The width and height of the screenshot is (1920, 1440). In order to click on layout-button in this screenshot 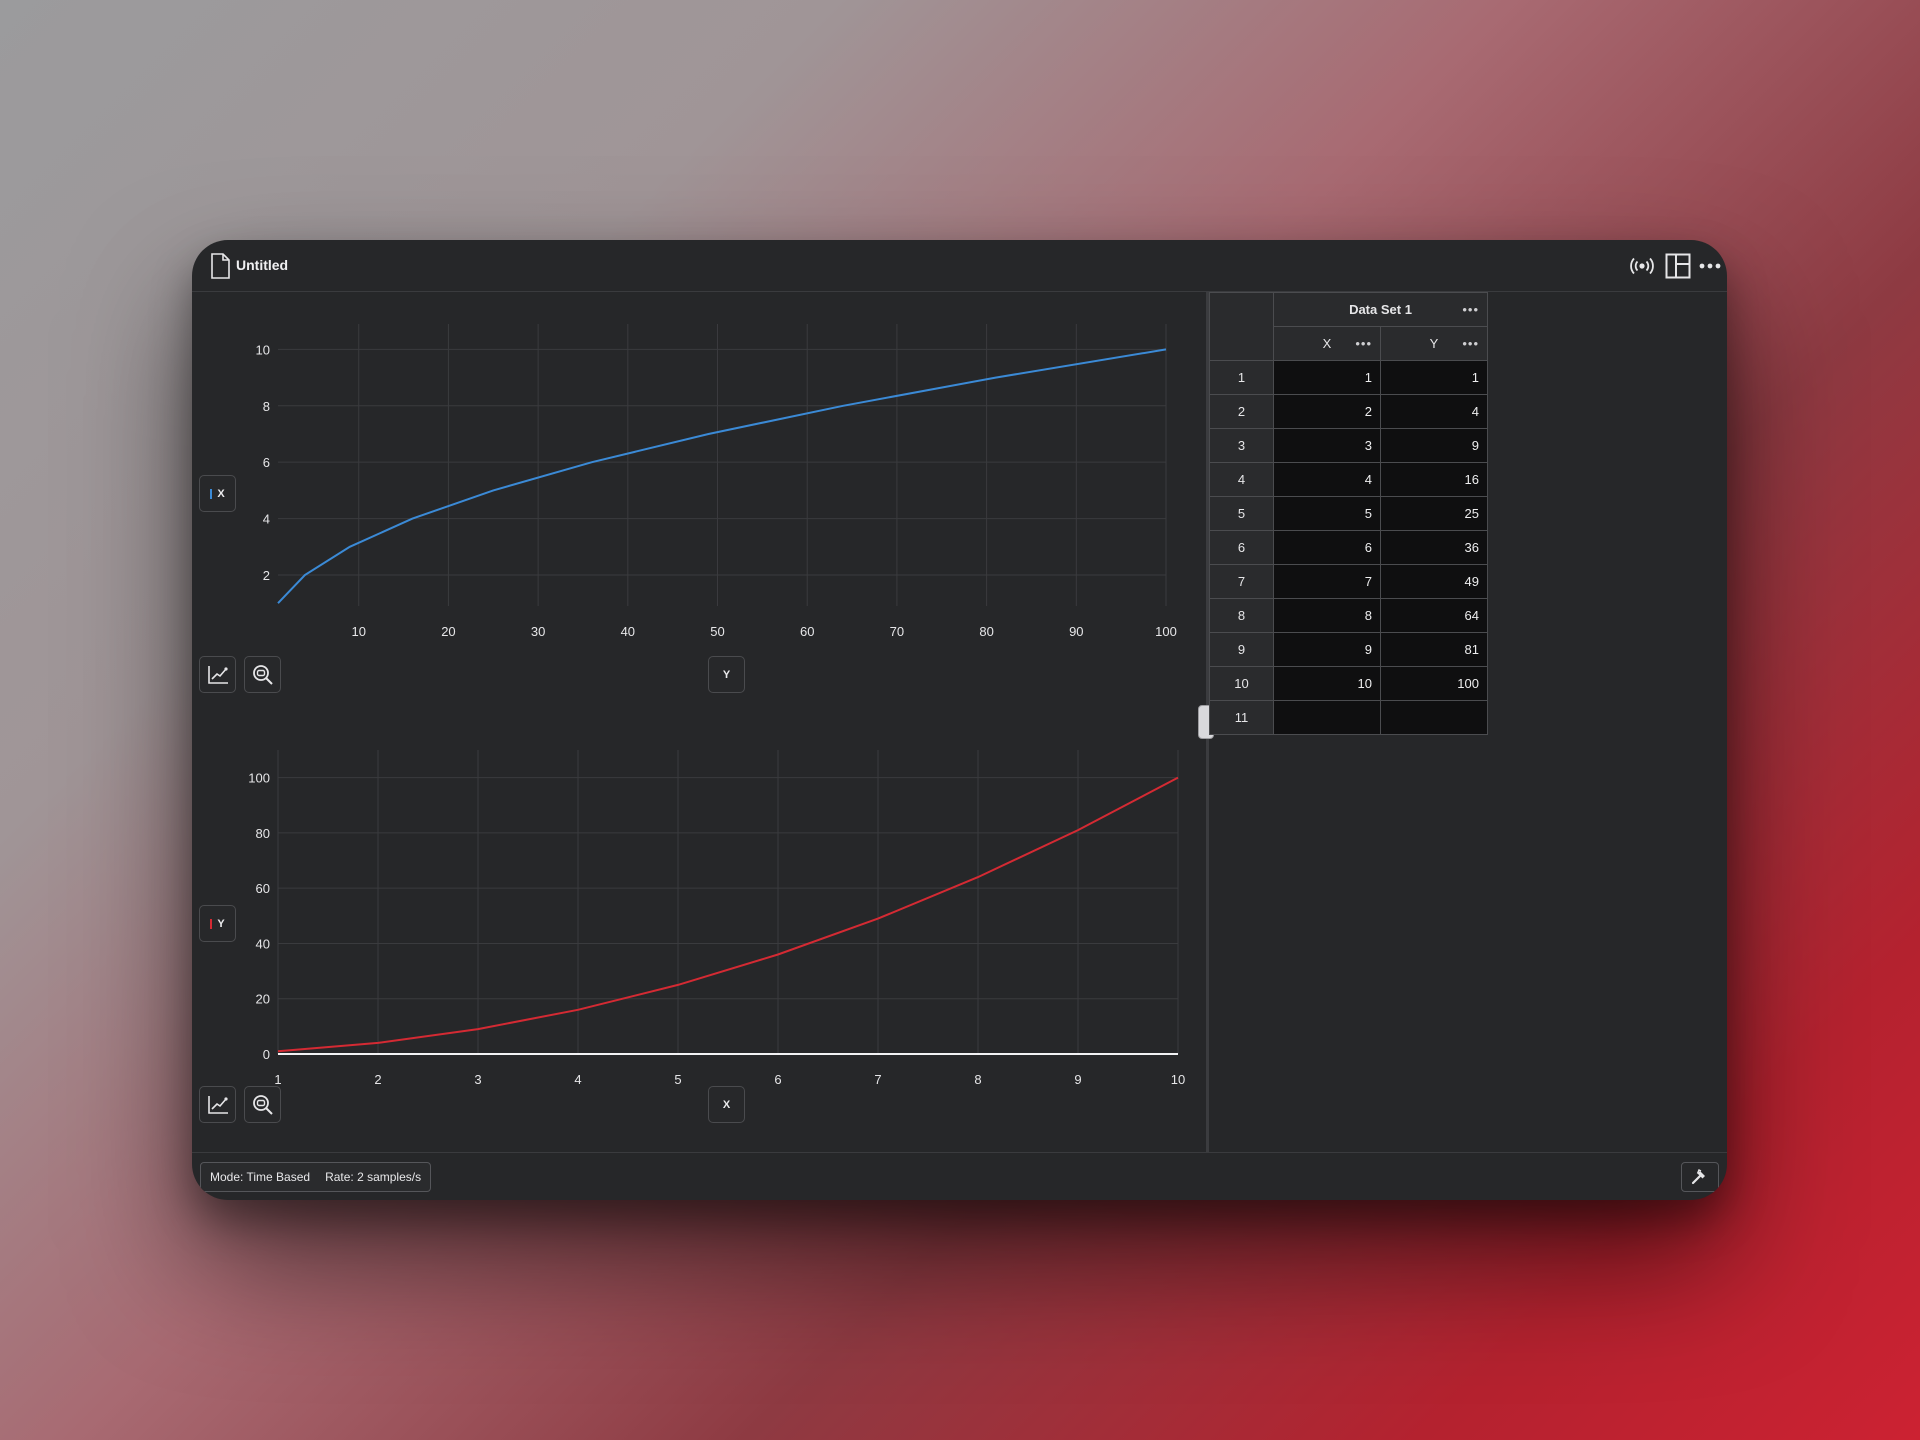, I will do `click(1678, 266)`.